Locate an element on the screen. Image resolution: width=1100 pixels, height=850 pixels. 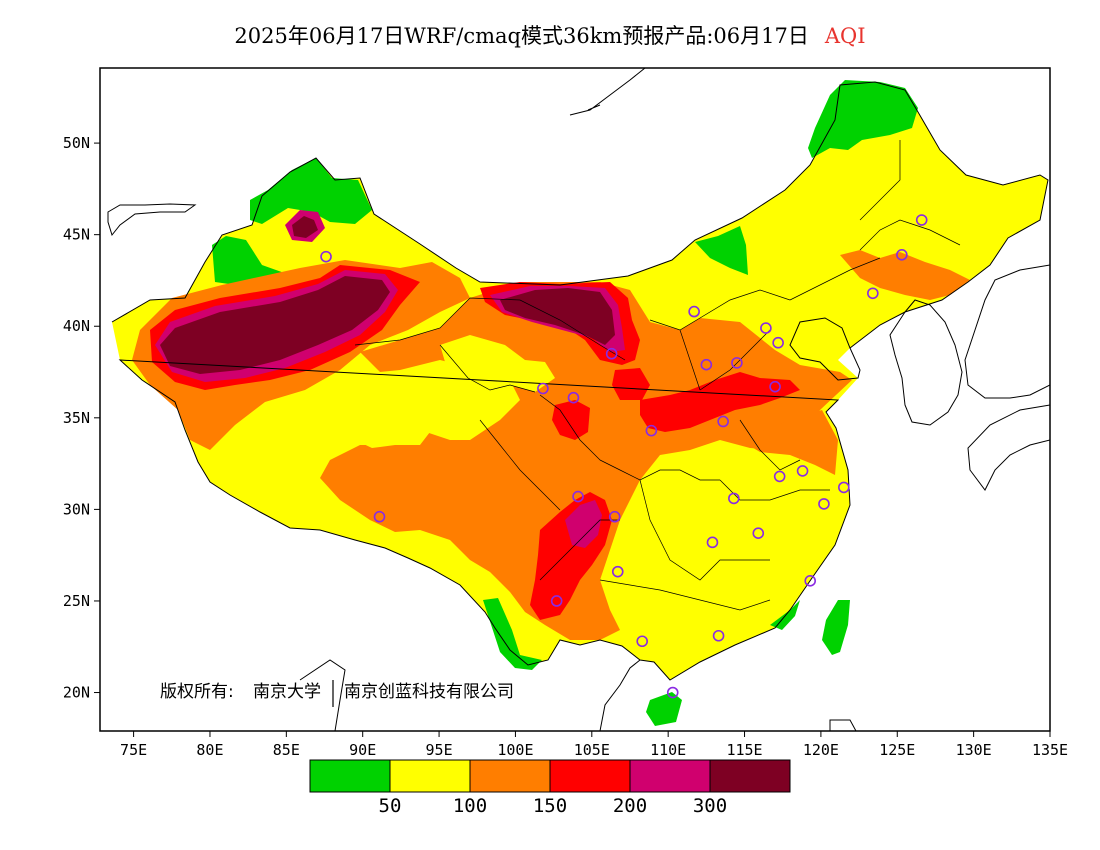
x-tick-label: 90E is located at coordinates (362, 750).